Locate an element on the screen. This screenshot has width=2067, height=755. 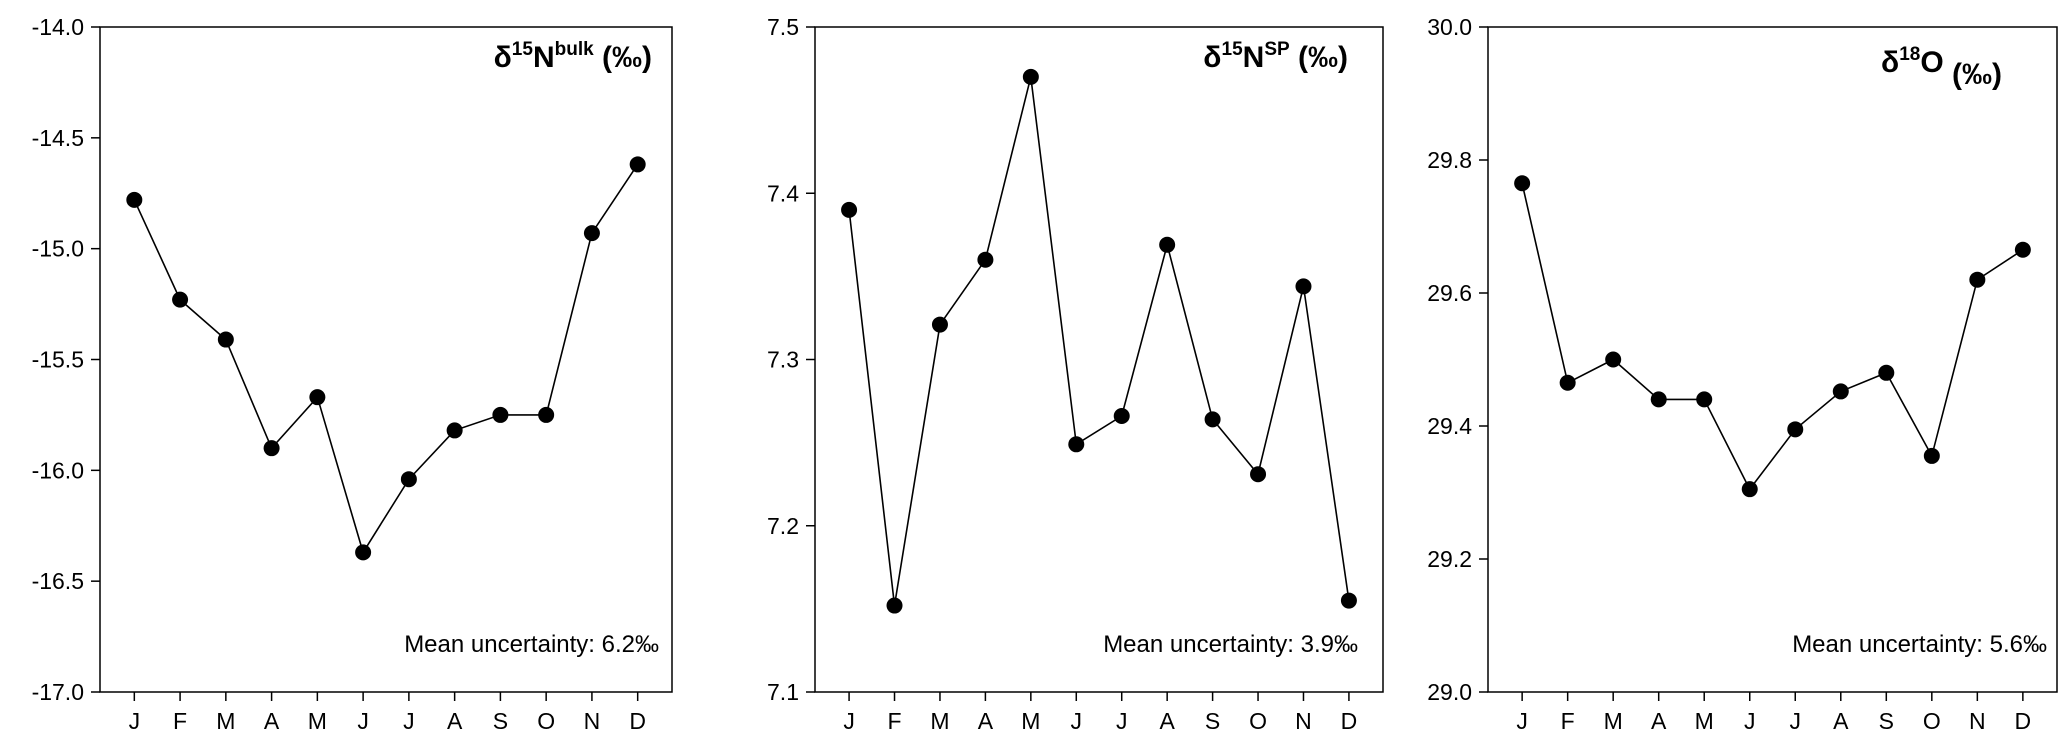
chart-1-y-tick-label: -15.0 is located at coordinates (58, 249).